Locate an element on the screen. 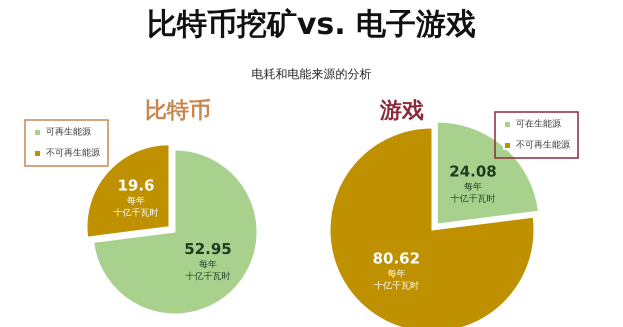 This screenshot has width=623, height=327. data-label: 80.62每年十亿千瓦时 is located at coordinates (396, 271).